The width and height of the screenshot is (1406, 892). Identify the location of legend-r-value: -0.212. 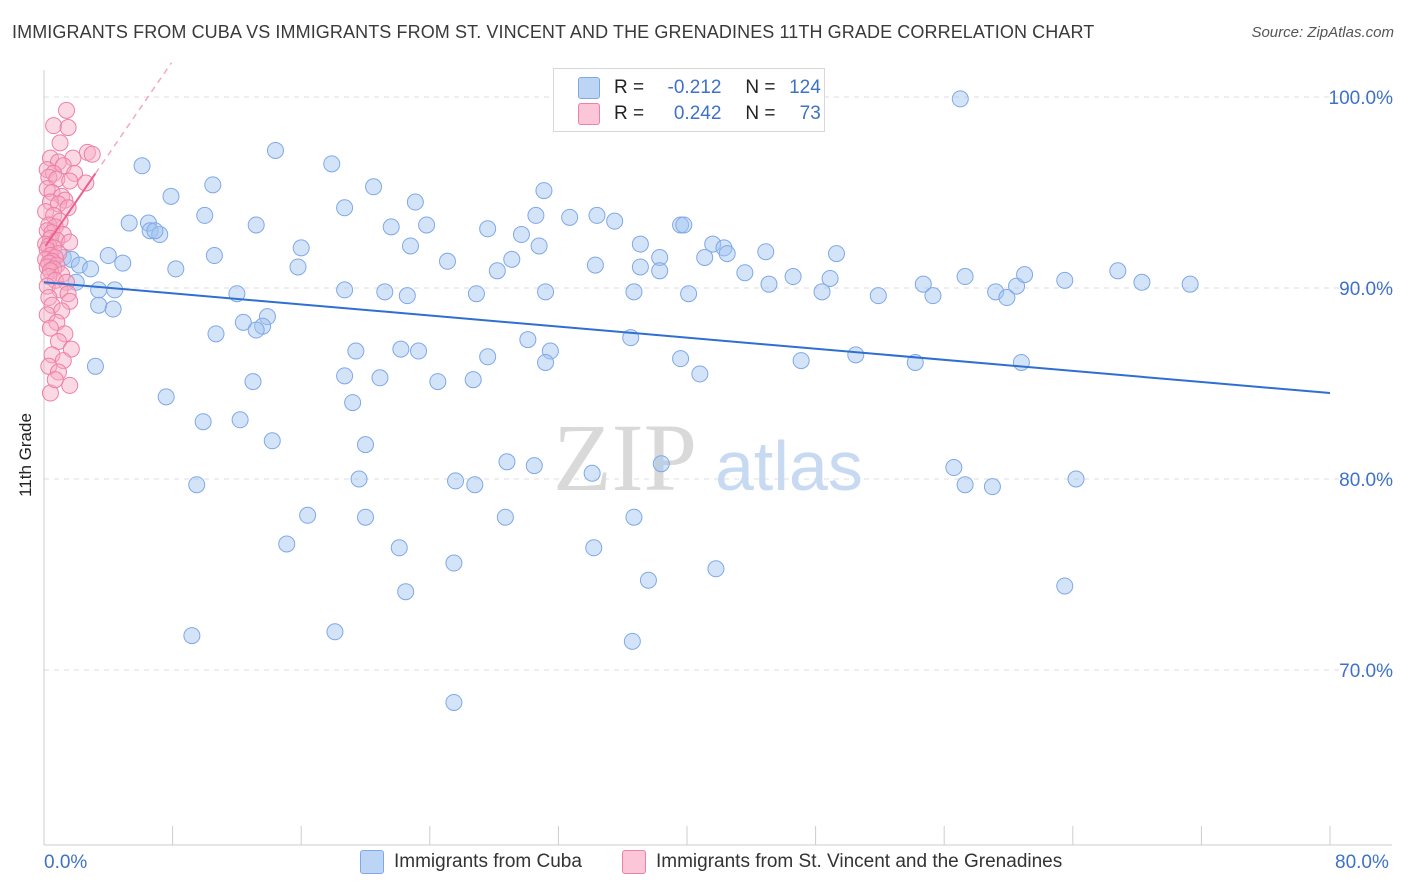
(694, 87).